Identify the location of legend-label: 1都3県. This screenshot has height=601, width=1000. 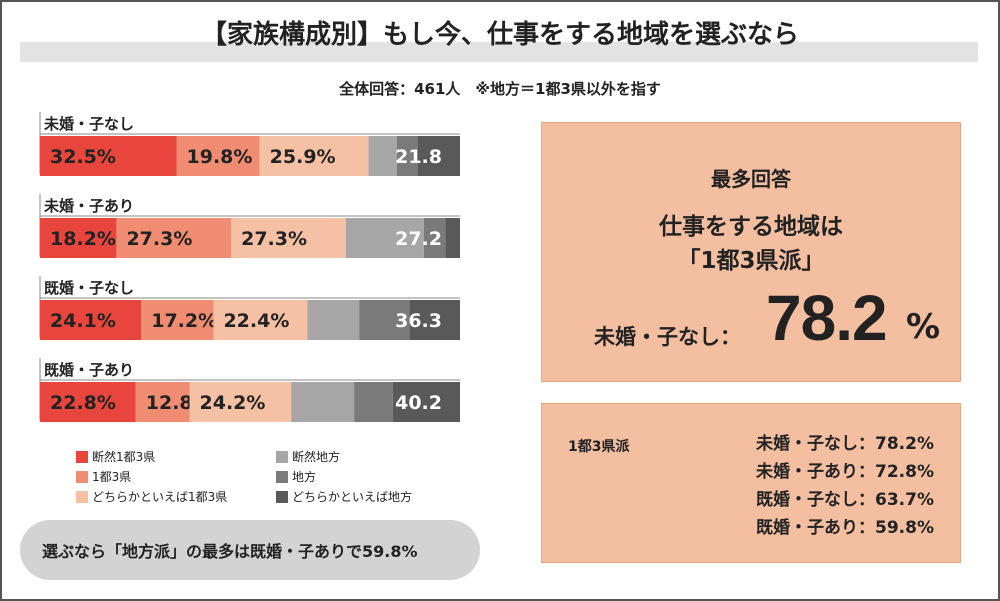
(112, 477).